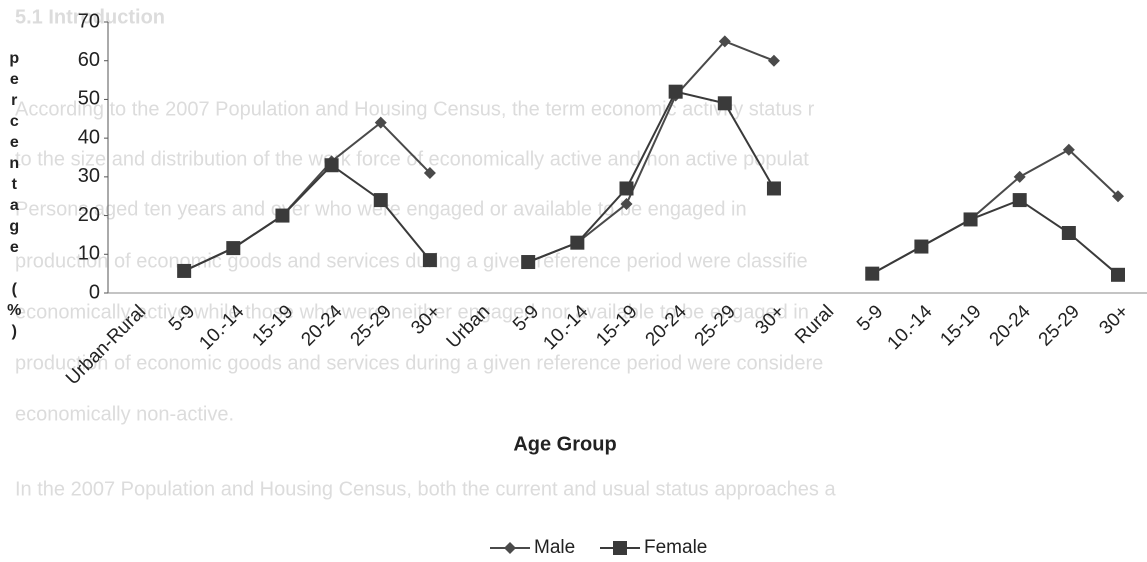 The height and width of the screenshot is (562, 1147). Describe the element at coordinates (124, 414) in the screenshot. I see `background-line: economically non-active.` at that location.